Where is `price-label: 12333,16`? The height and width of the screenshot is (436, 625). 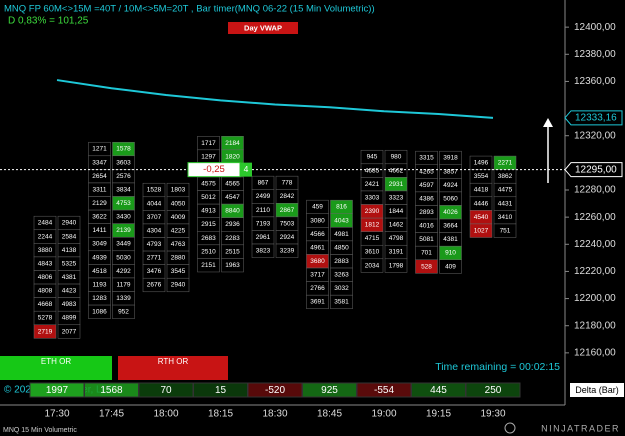
price-label: 12333,16 is located at coordinates (596, 117).